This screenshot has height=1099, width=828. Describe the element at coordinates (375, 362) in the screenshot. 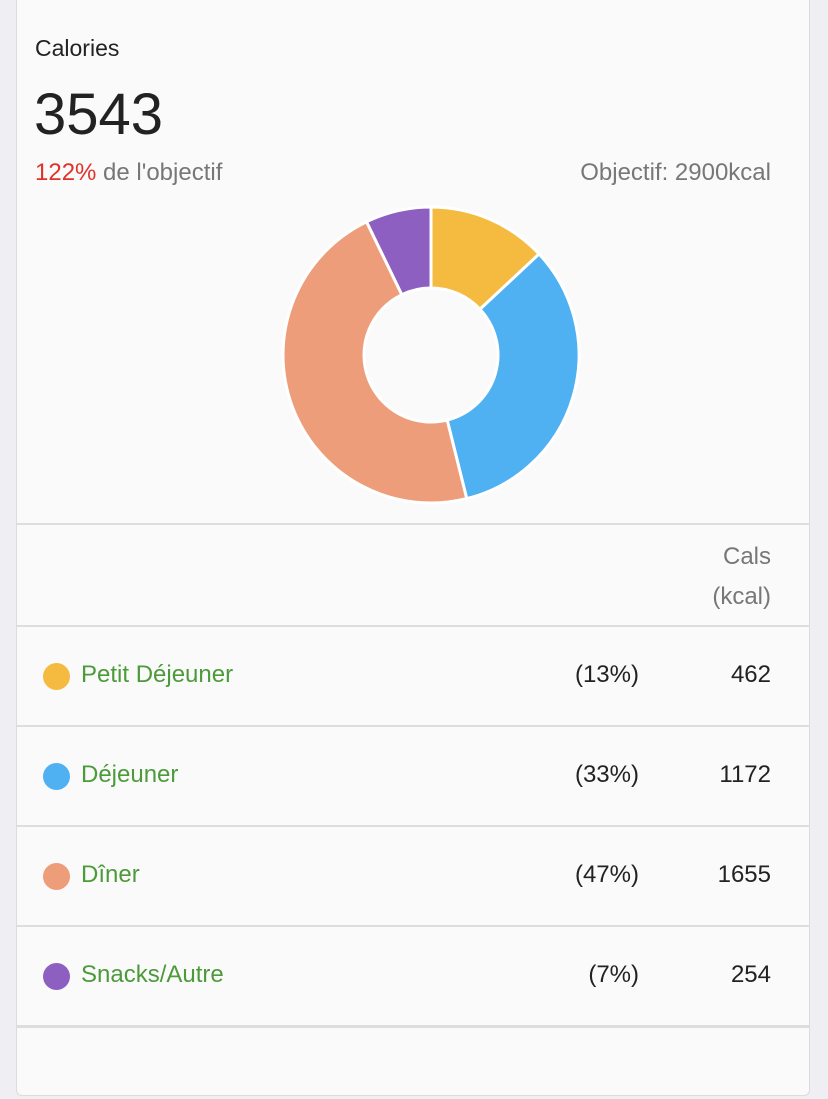

I see `donut-slice-d-ner` at that location.